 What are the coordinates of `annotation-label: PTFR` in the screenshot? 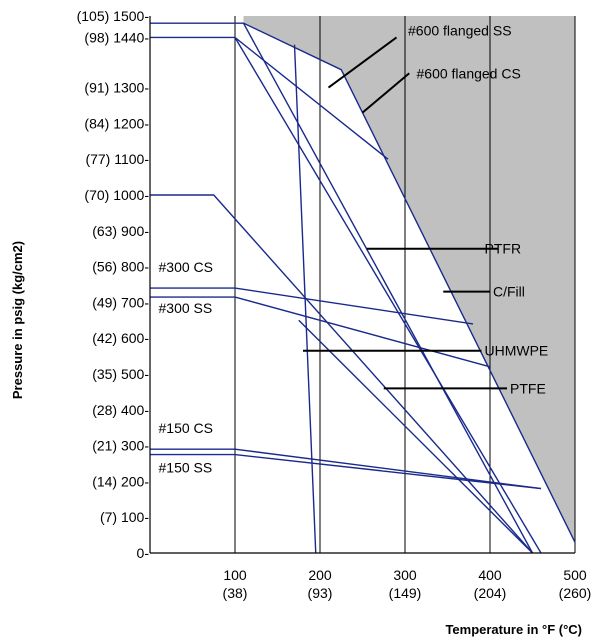 It's located at (503, 249).